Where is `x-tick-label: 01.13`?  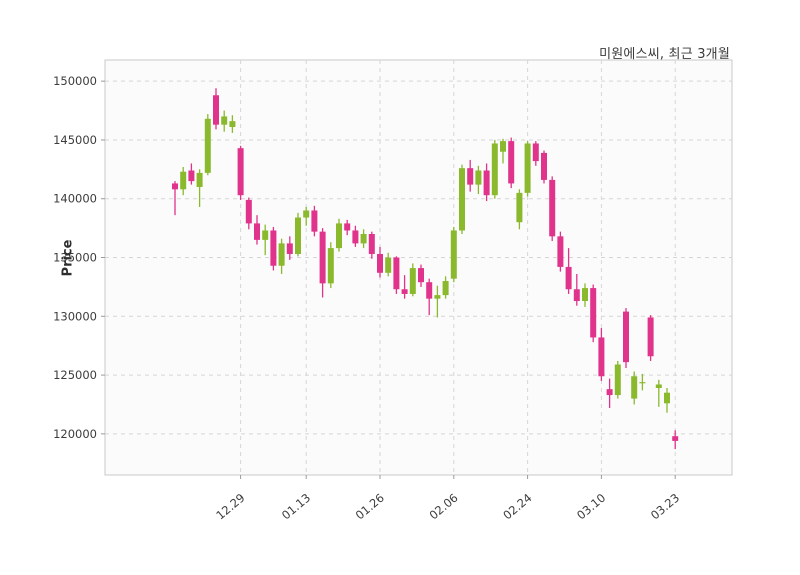
x-tick-label: 01.13 is located at coordinates (296, 507).